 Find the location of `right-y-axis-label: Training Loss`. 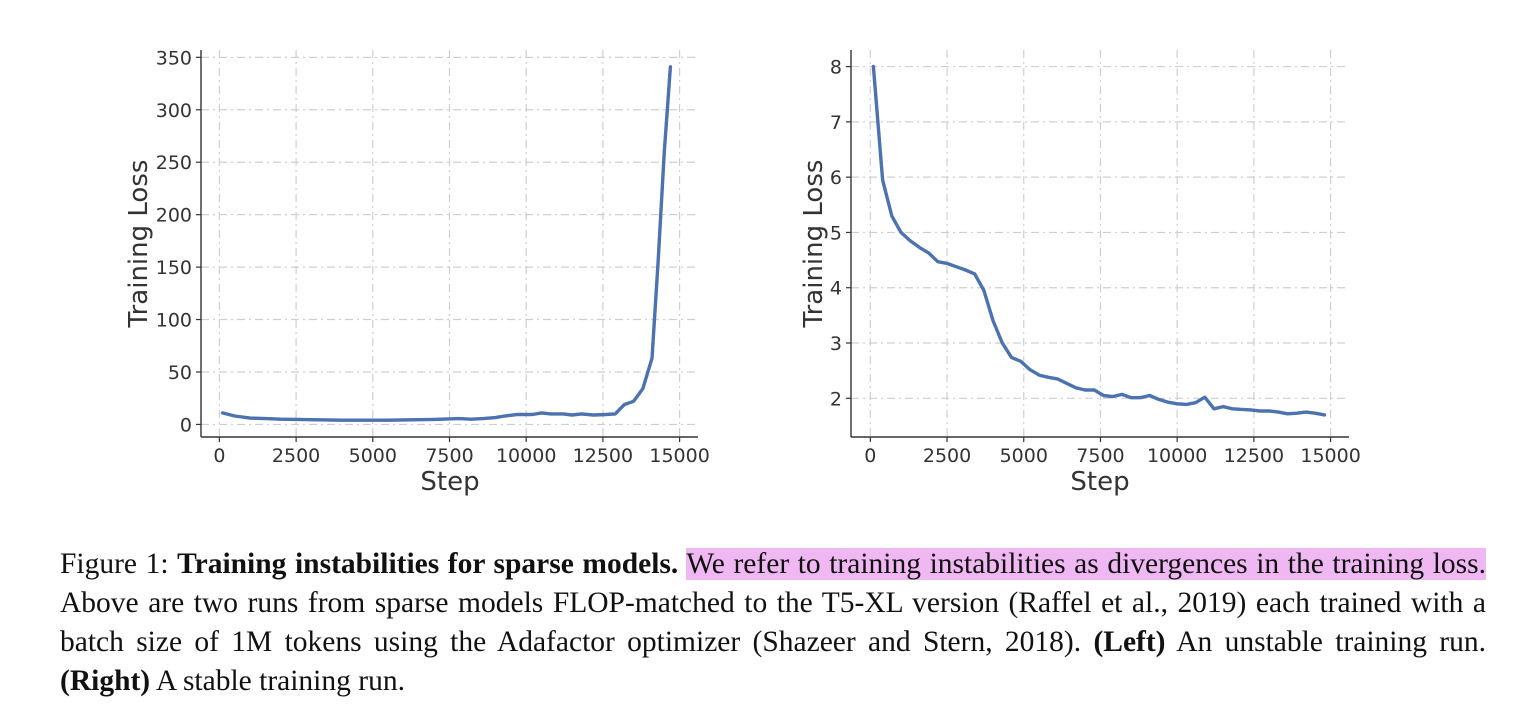

right-y-axis-label: Training Loss is located at coordinates (814, 244).